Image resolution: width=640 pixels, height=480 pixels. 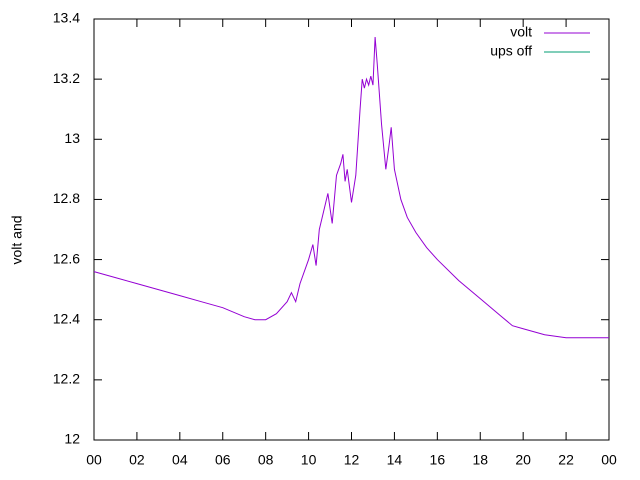 What do you see at coordinates (66, 258) in the screenshot?
I see `y-tick-label: 12.6` at bounding box center [66, 258].